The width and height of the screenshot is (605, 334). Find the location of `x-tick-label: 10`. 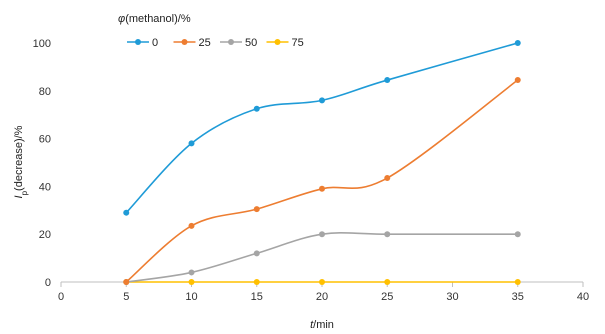

x-tick-label: 10 is located at coordinates (191, 297).